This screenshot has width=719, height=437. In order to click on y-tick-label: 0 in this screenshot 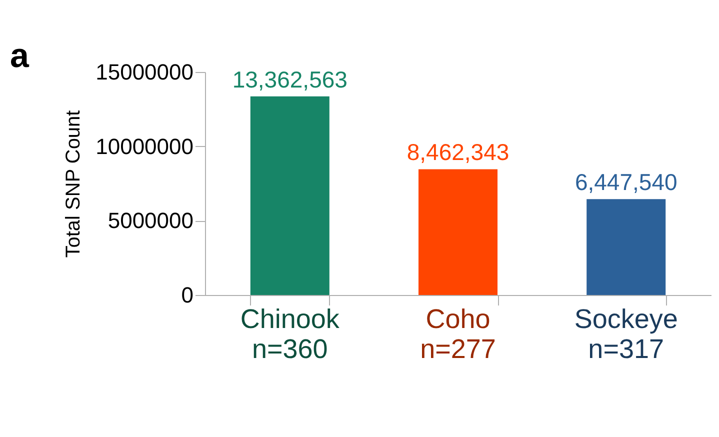, I will do `click(187, 295)`.